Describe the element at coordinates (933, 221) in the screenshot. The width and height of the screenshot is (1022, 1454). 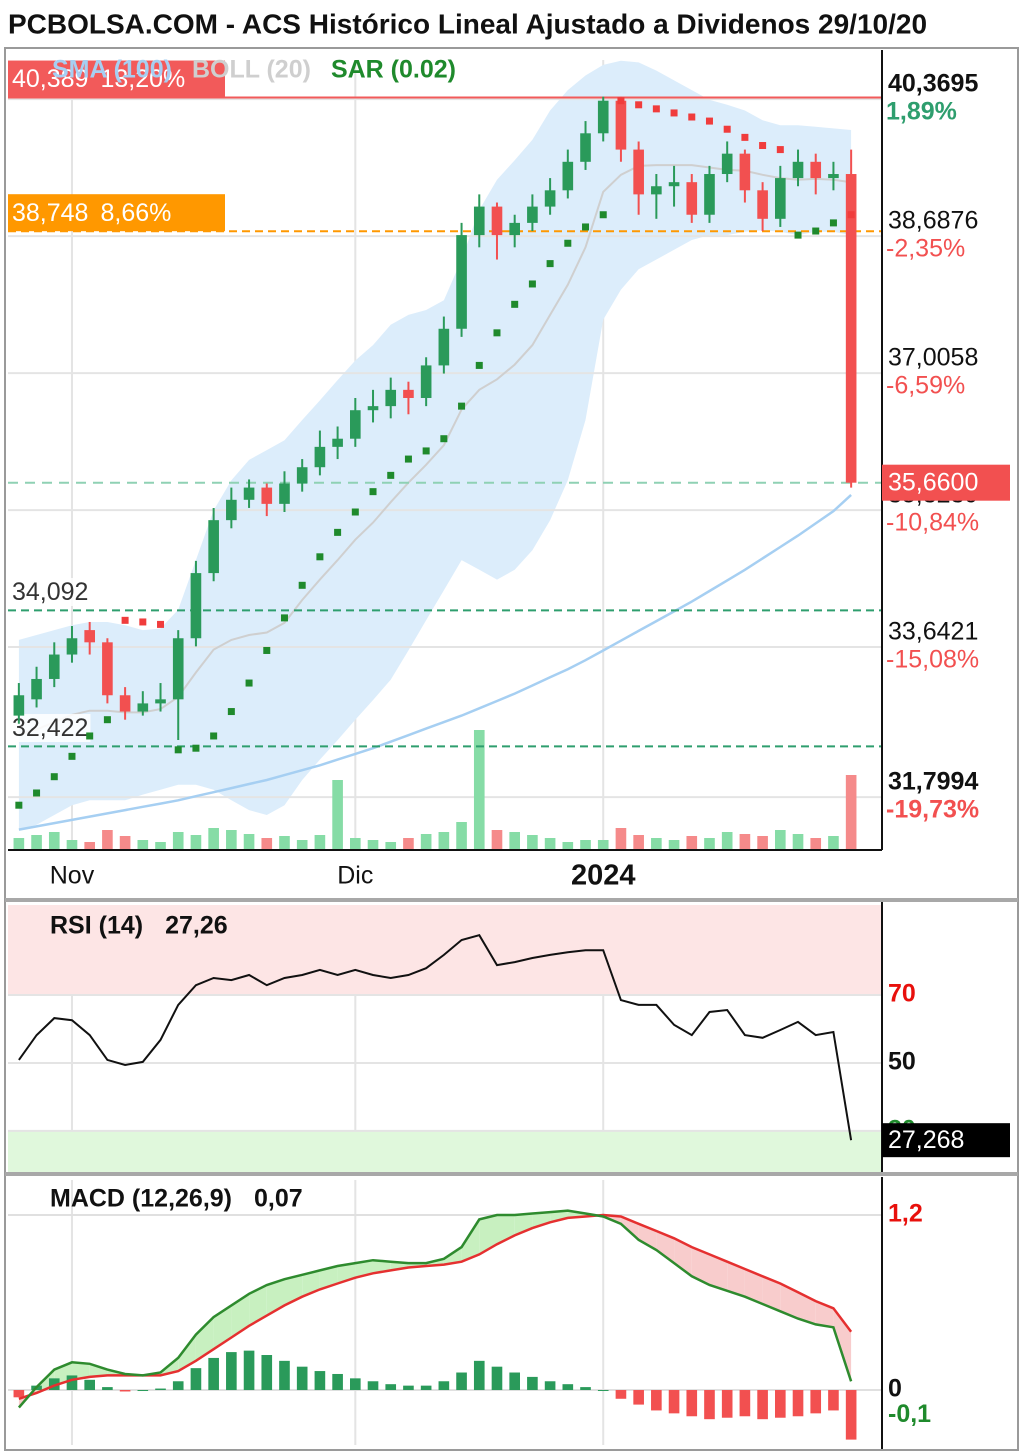
I see `y-tick-label: 38,6876` at that location.